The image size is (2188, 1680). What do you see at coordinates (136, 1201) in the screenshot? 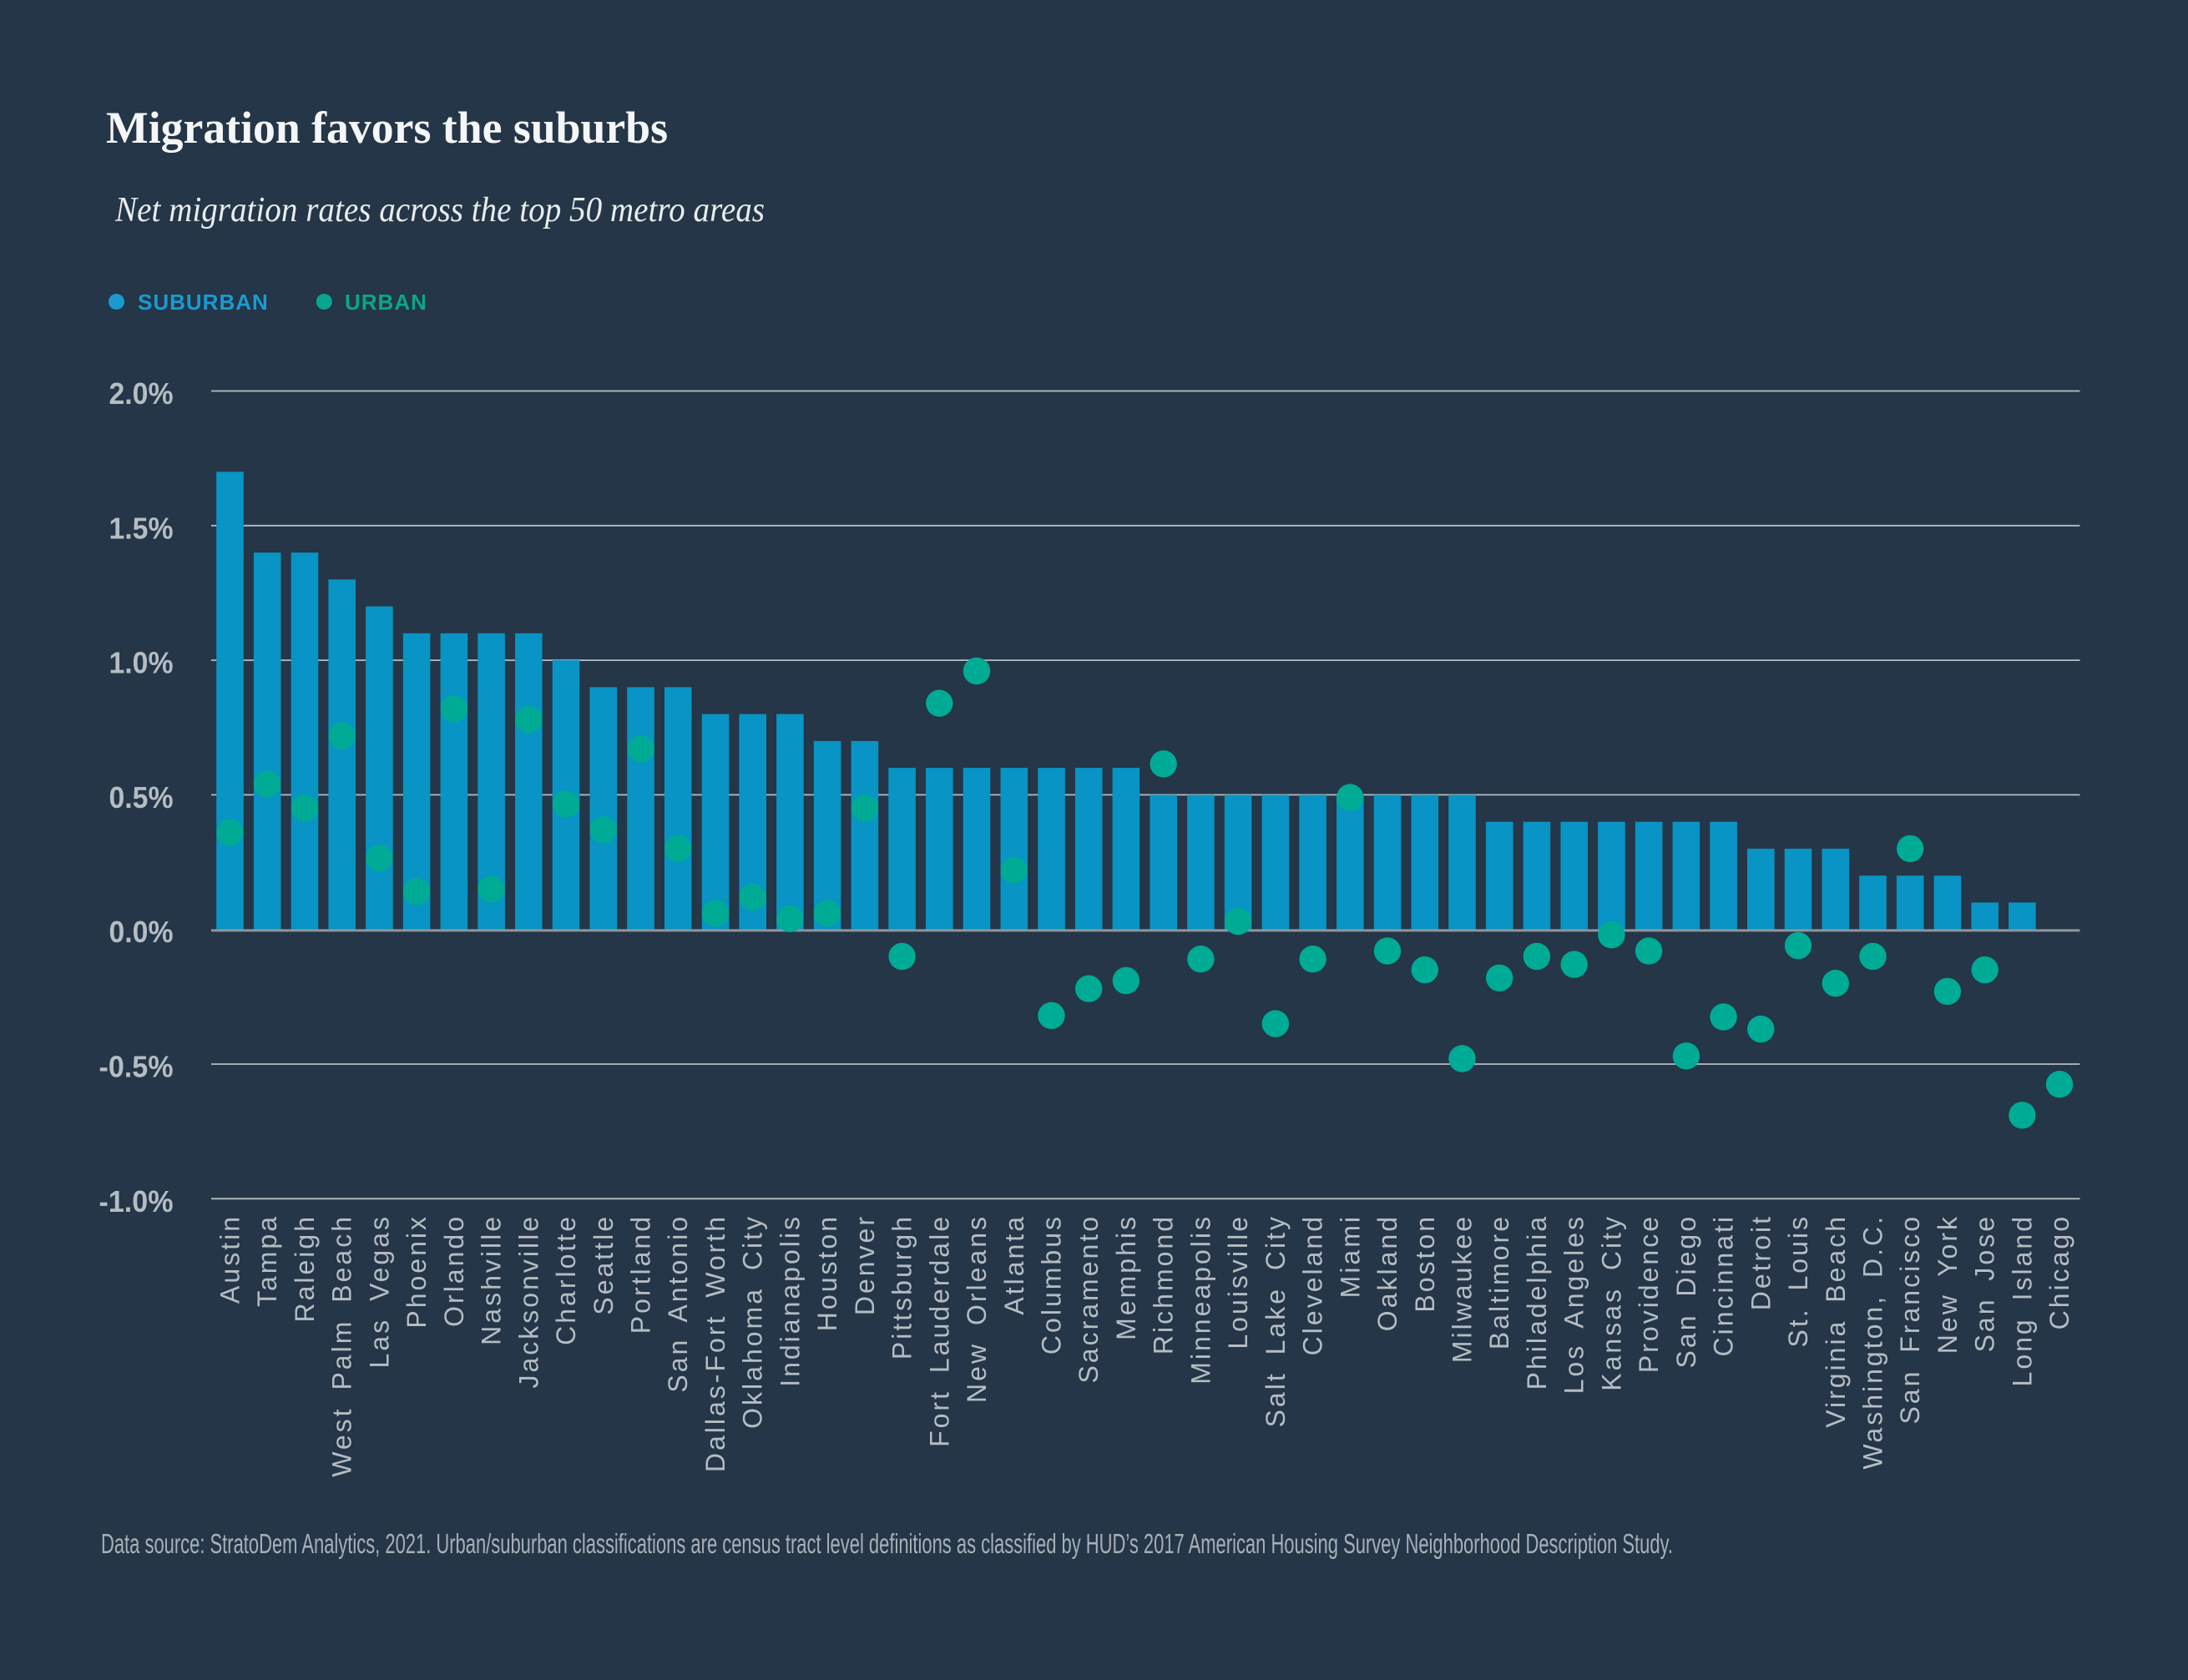
I see `svg-text: -1.0%` at bounding box center [136, 1201].